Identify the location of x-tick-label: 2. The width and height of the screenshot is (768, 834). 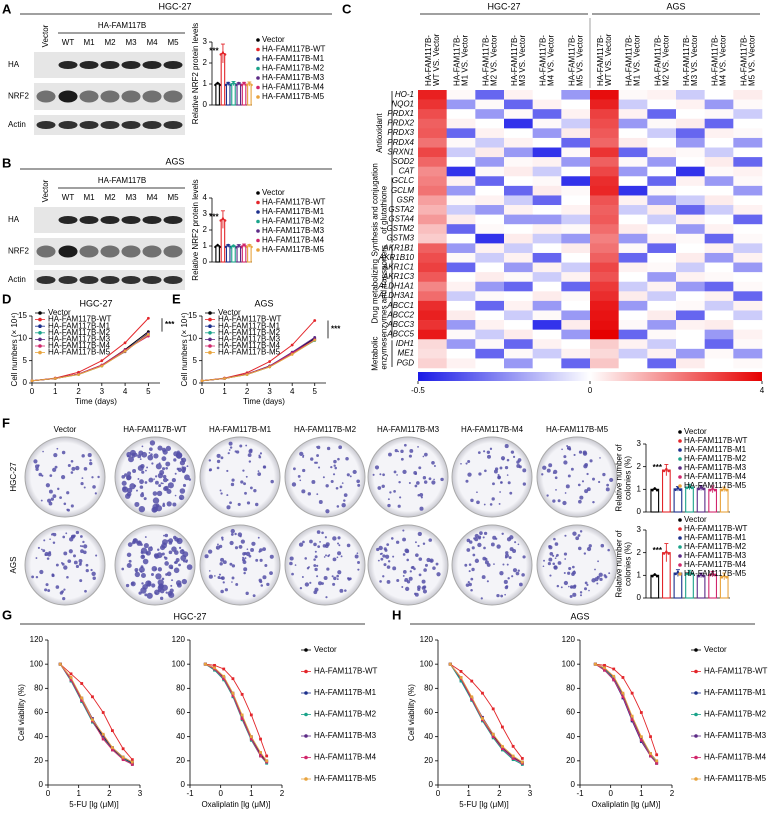
(499, 793).